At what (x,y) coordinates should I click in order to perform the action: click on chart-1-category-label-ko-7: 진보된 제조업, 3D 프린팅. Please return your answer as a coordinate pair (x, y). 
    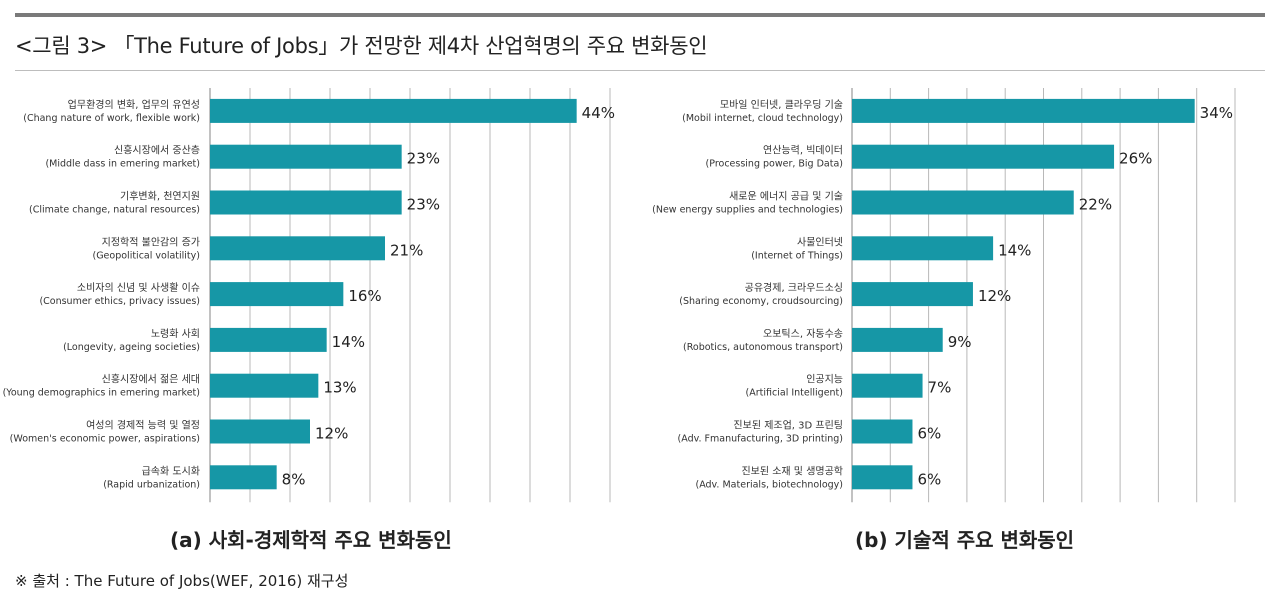
    Looking at the image, I should click on (788, 425).